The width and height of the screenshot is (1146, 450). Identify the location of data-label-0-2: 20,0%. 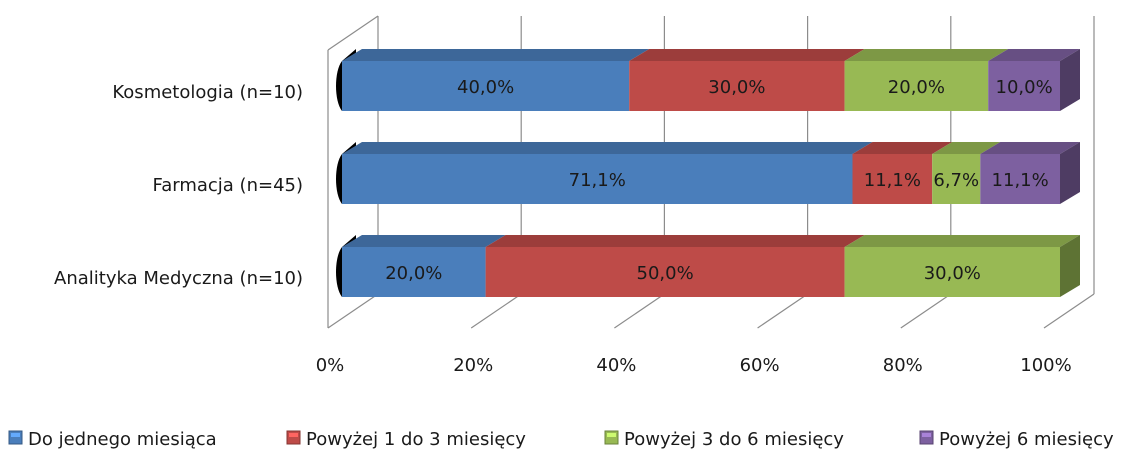
(916, 87).